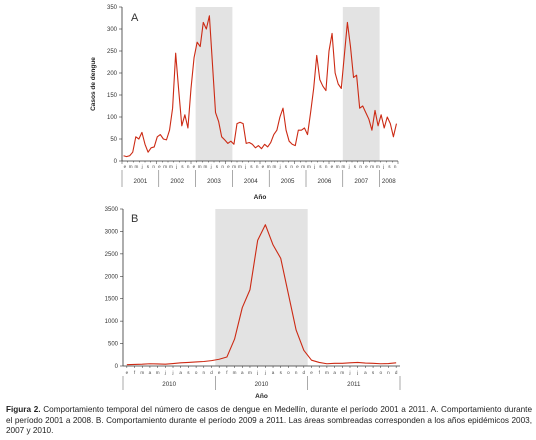 This screenshot has width=536, height=440. What do you see at coordinates (261, 287) in the screenshot?
I see `epidemic-shade` at bounding box center [261, 287].